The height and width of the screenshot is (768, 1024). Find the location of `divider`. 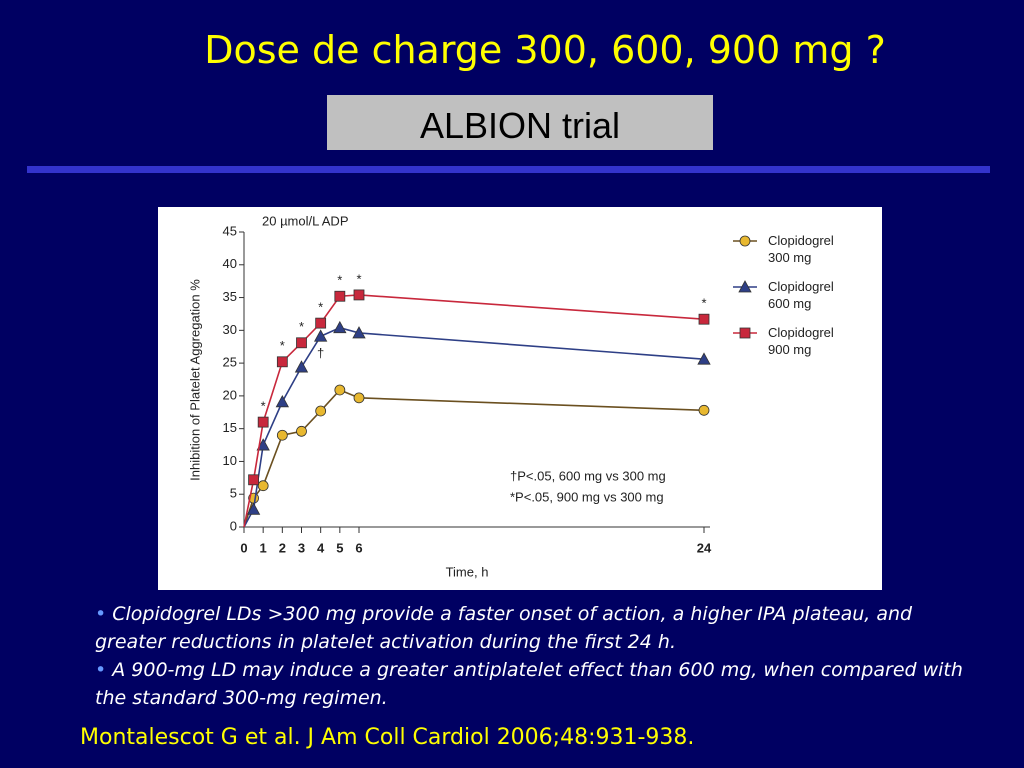

divider is located at coordinates (508, 169).